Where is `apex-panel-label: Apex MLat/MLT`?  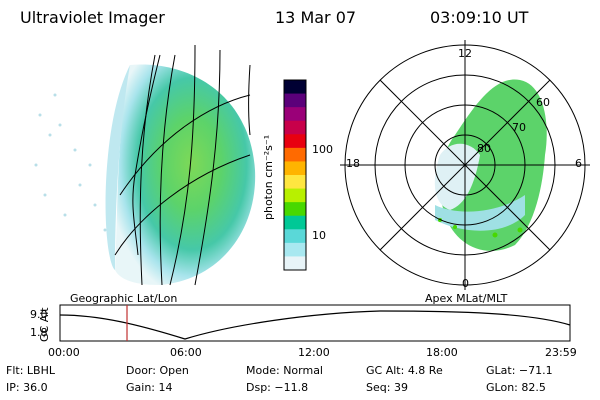 apex-panel-label: Apex MLat/MLT is located at coordinates (466, 298).